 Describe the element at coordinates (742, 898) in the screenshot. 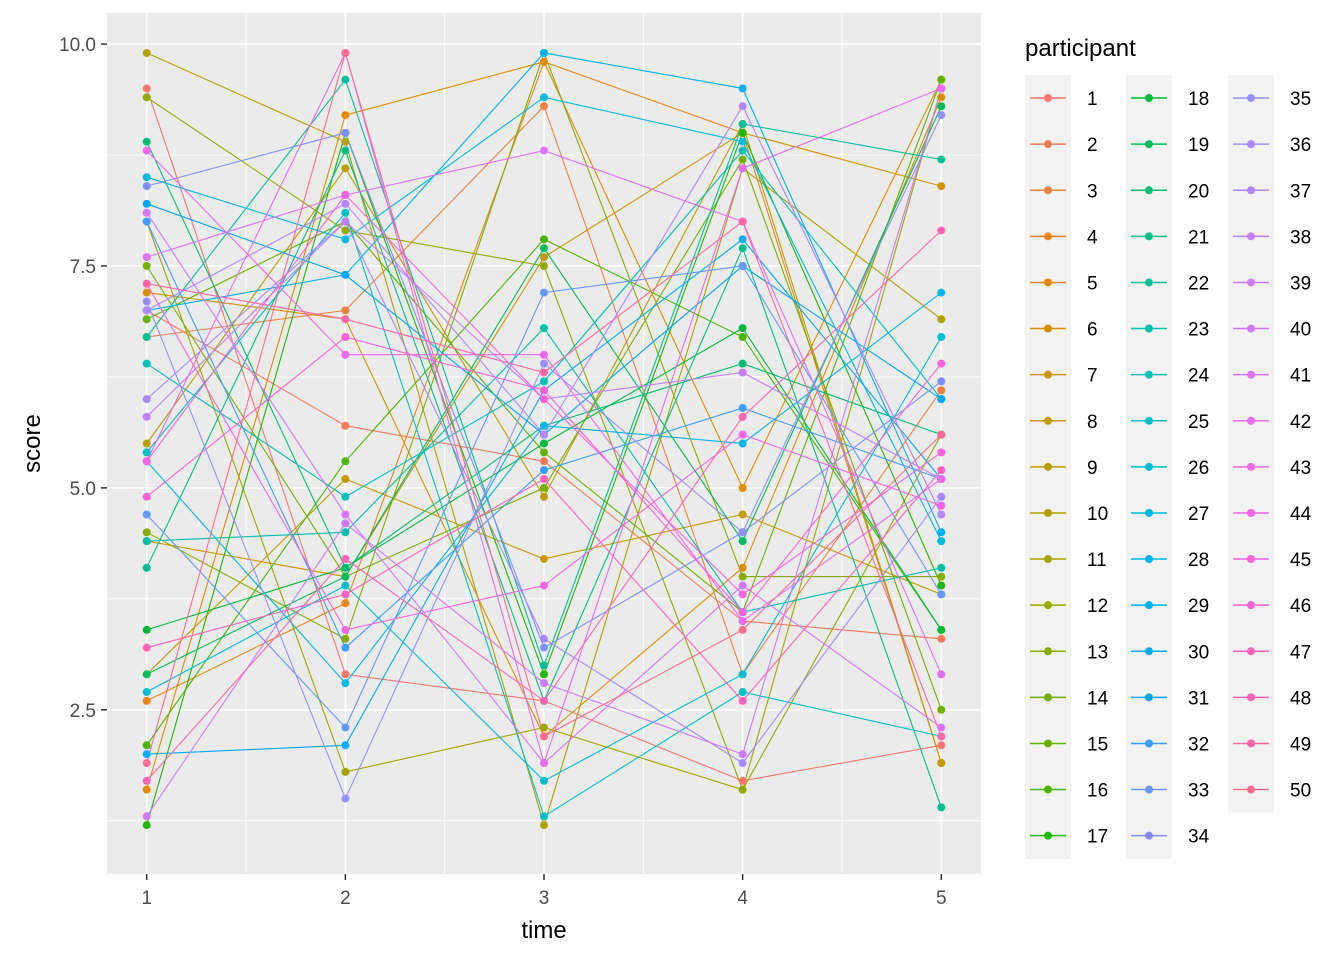

I see `x-tick-label: 4` at that location.